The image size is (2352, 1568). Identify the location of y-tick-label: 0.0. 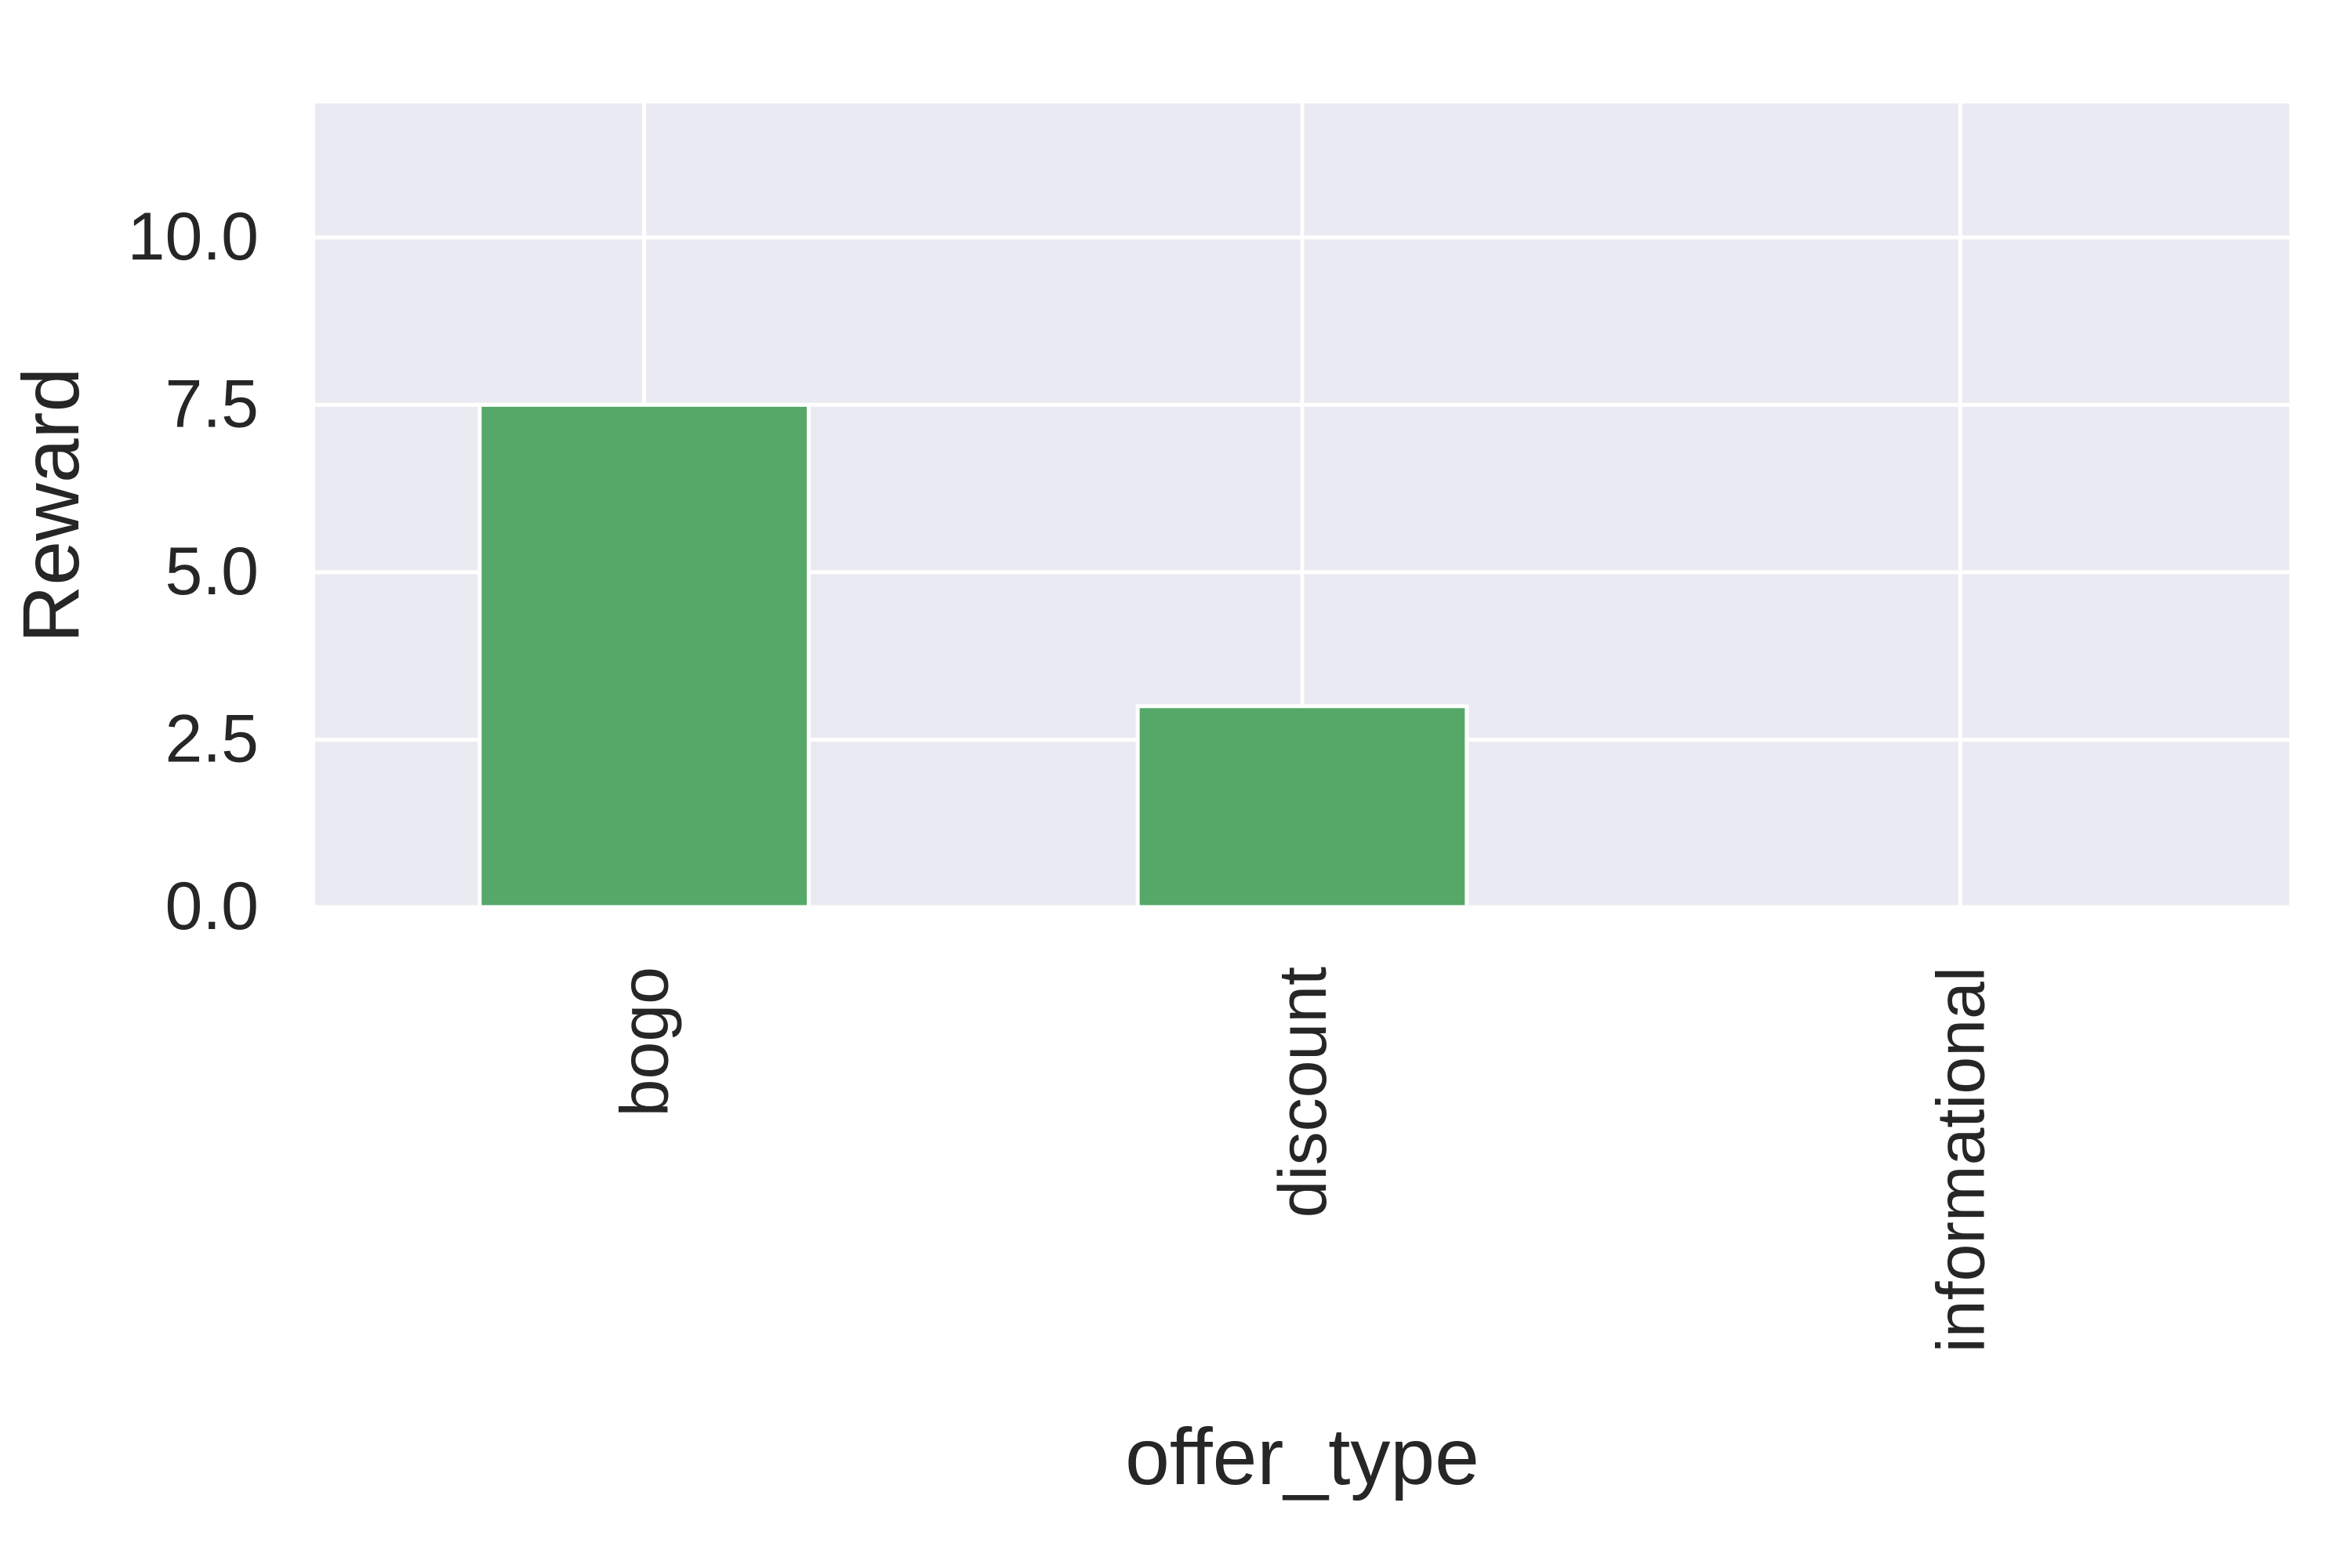
(212, 906).